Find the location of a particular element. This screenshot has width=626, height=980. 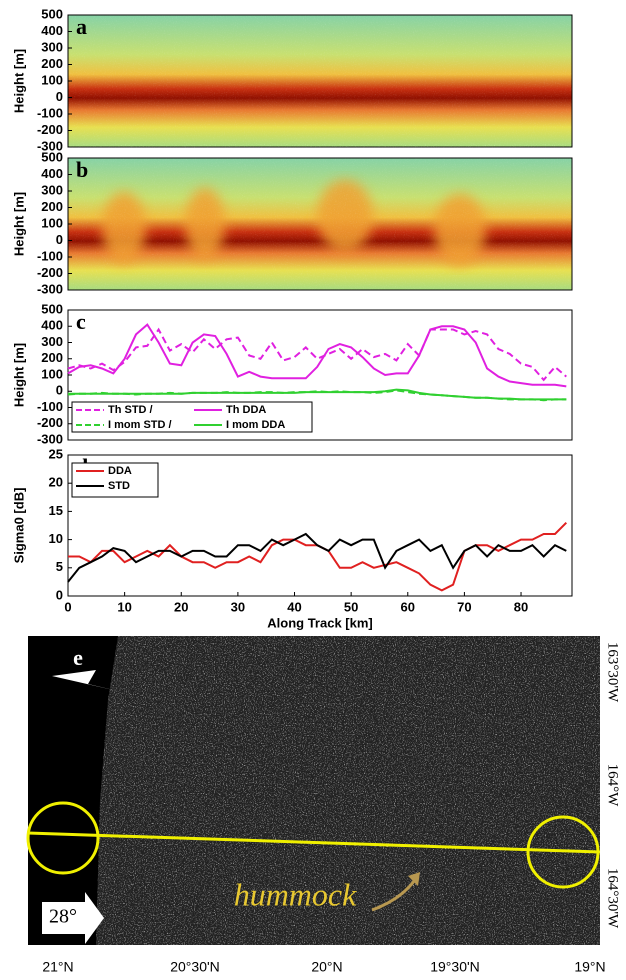

y-tick-label: 15 is located at coordinates (56, 510).